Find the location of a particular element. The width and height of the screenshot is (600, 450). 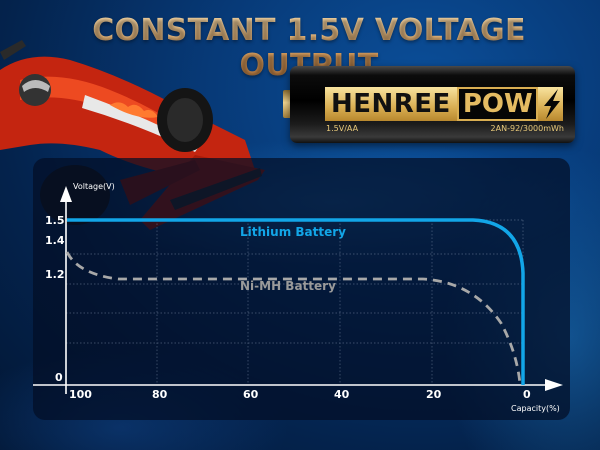

y-tick-1.2: 1.2 is located at coordinates (55, 274).